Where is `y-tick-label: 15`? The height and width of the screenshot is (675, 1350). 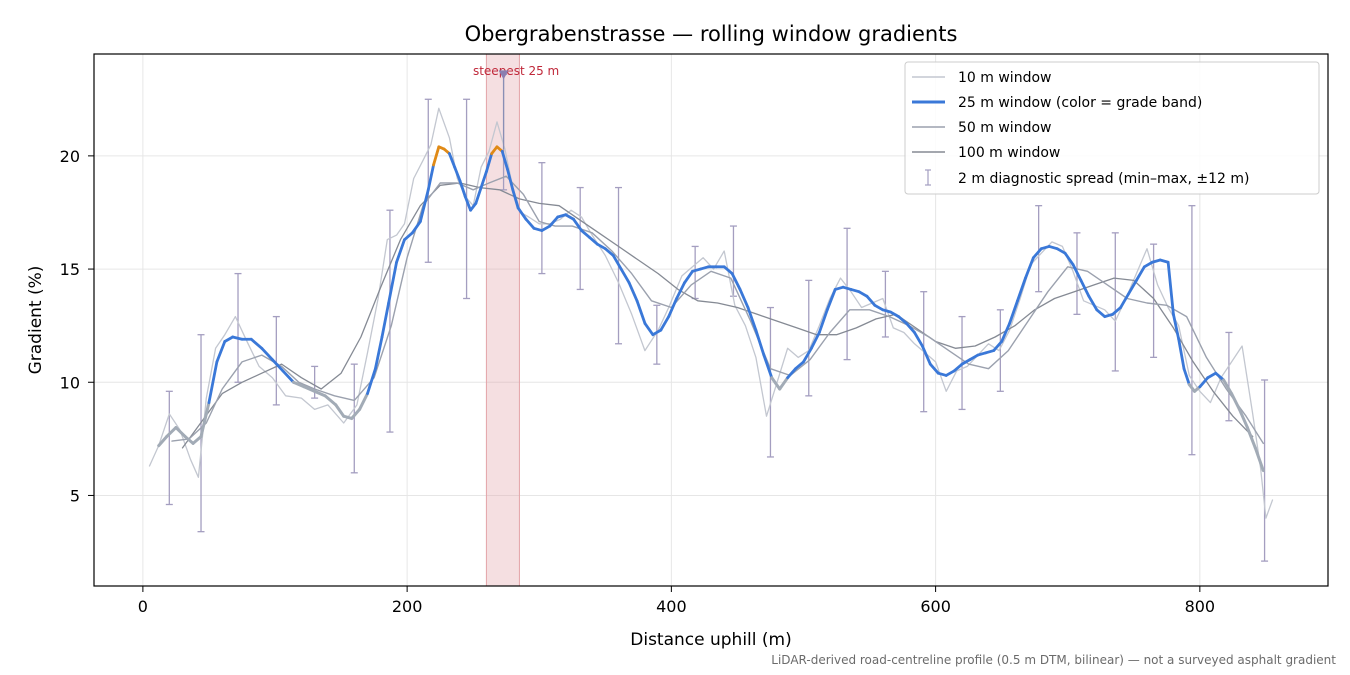 y-tick-label: 15 is located at coordinates (70, 269).